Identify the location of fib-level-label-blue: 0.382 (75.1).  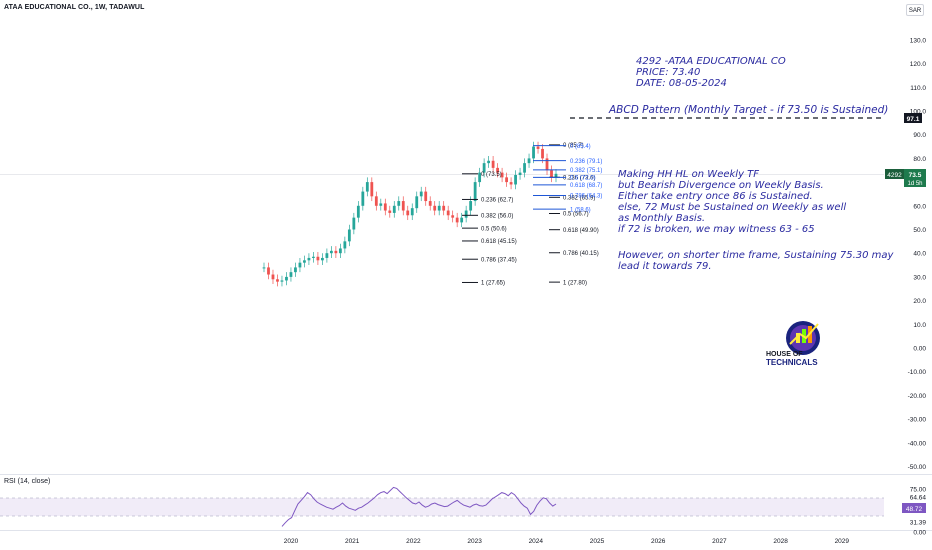
(586, 171).